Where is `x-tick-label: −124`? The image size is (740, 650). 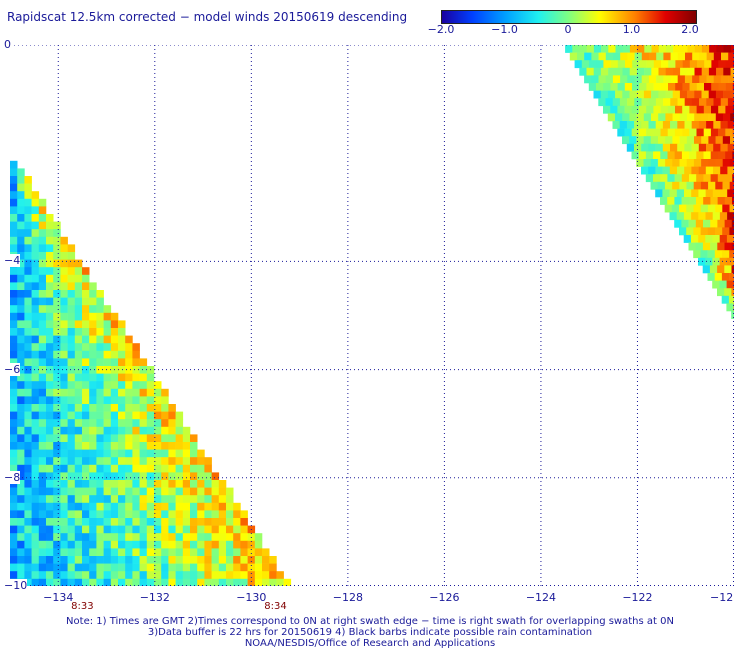
x-tick-label: −124 is located at coordinates (541, 597).